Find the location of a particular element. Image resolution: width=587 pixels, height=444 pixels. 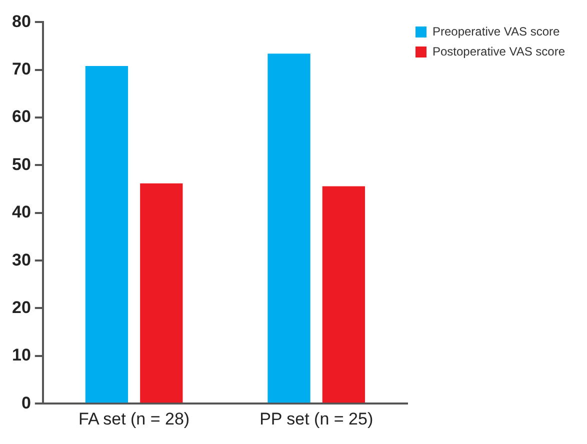

legend-label: Preoperative VAS score is located at coordinates (496, 31).